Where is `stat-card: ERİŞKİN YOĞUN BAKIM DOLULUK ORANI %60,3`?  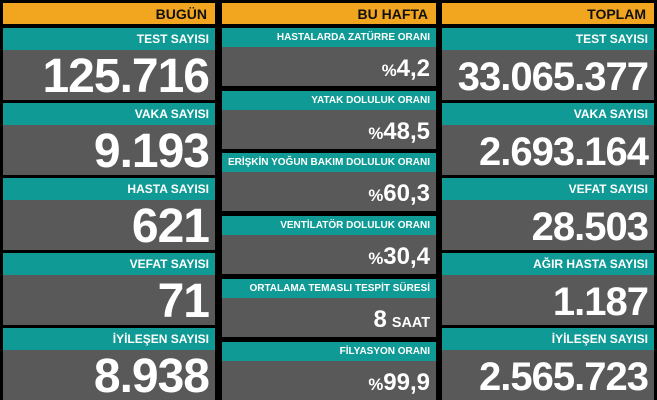 stat-card: ERİŞKİN YOĞUN BAKIM DOLULUK ORANI %60,3 is located at coordinates (329, 182).